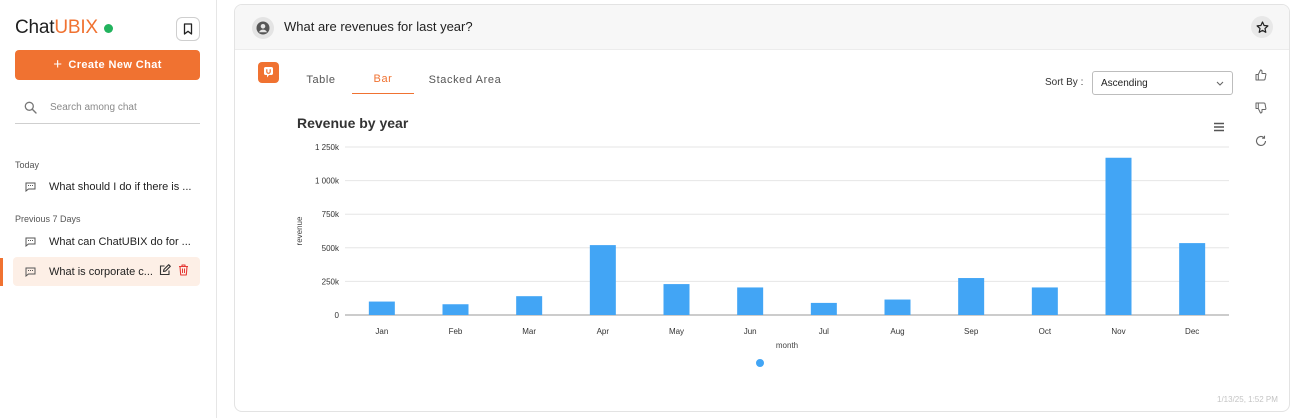 The height and width of the screenshot is (418, 1300). I want to click on search-icon, so click(34, 107).